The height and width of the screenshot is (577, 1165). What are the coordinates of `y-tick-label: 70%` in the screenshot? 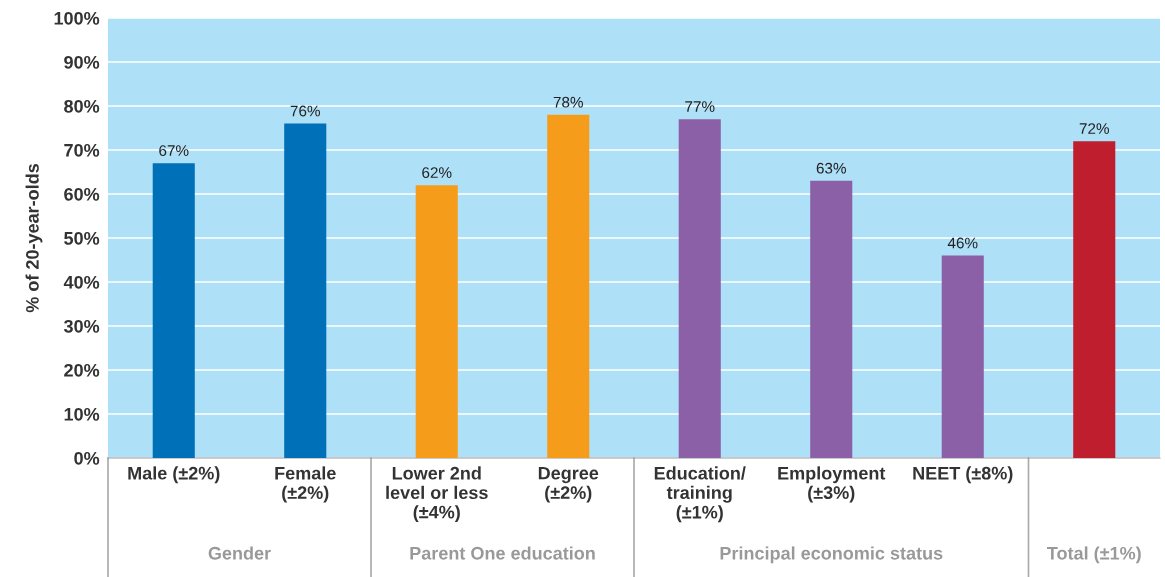 It's located at (82, 150).